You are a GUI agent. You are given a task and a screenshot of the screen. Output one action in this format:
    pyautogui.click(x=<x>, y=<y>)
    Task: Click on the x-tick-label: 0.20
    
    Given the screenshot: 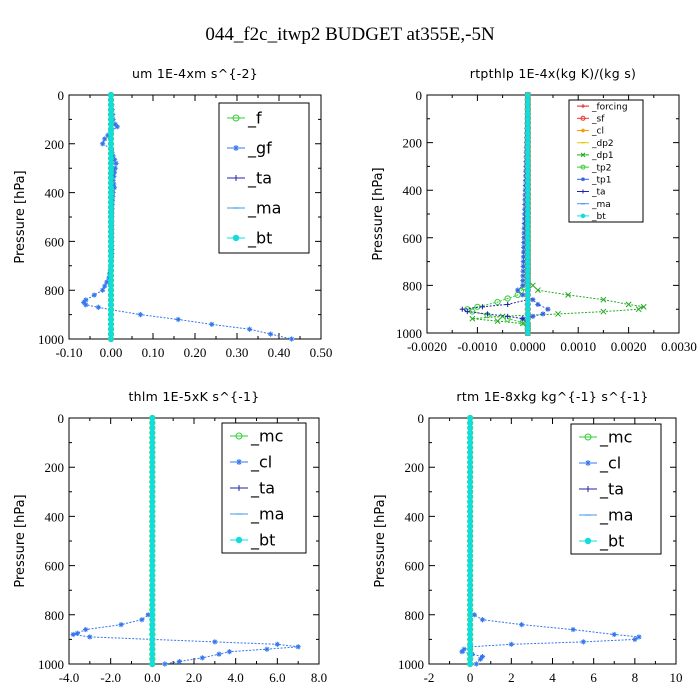 What is the action you would take?
    pyautogui.click(x=195, y=352)
    